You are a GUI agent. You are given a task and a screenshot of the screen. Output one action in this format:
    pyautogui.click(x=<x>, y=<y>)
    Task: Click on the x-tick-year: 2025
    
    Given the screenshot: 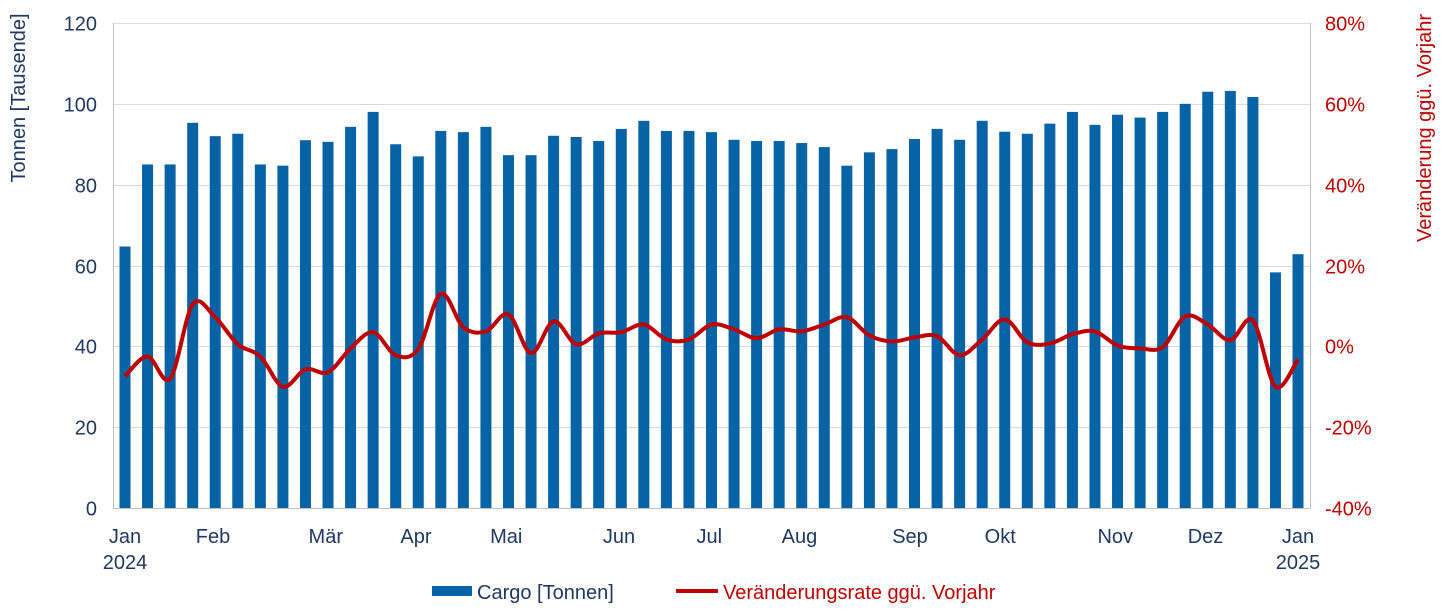 What is the action you would take?
    pyautogui.click(x=1298, y=563)
    